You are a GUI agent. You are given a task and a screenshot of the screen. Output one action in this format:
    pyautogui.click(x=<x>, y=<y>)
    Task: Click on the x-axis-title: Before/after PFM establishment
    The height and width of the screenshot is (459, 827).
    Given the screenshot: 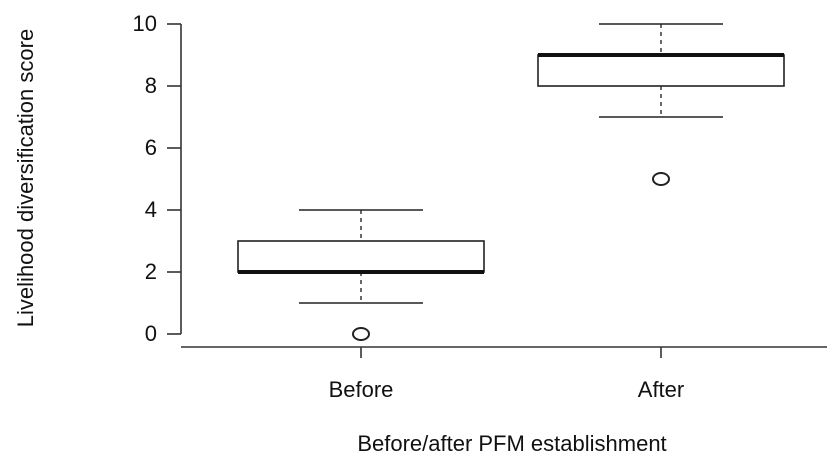 What is the action you would take?
    pyautogui.click(x=511, y=443)
    